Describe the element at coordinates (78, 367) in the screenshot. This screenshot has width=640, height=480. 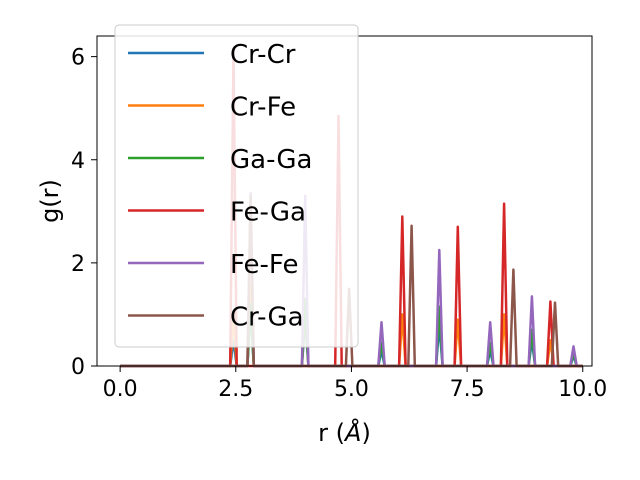
I see `y-tick-label: 0` at that location.